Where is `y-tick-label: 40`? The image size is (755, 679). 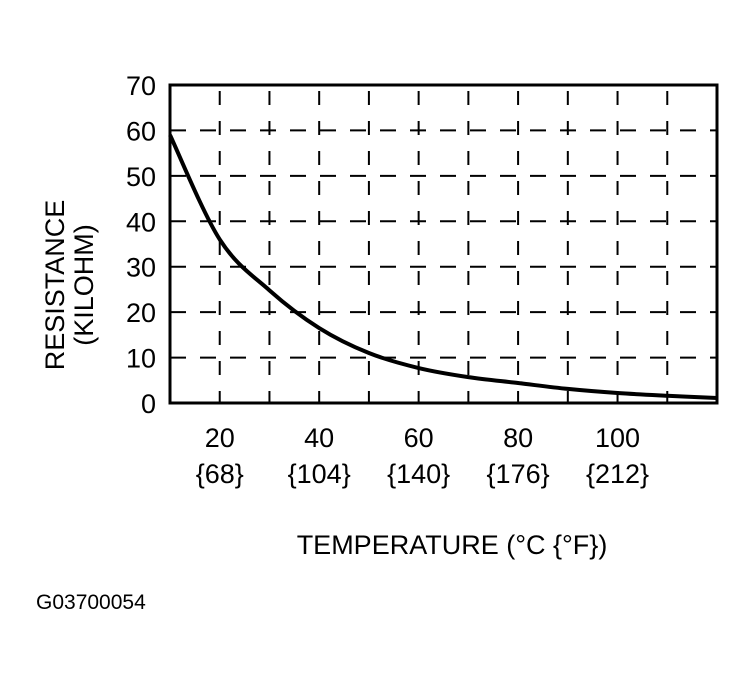 y-tick-label: 40 is located at coordinates (141, 222).